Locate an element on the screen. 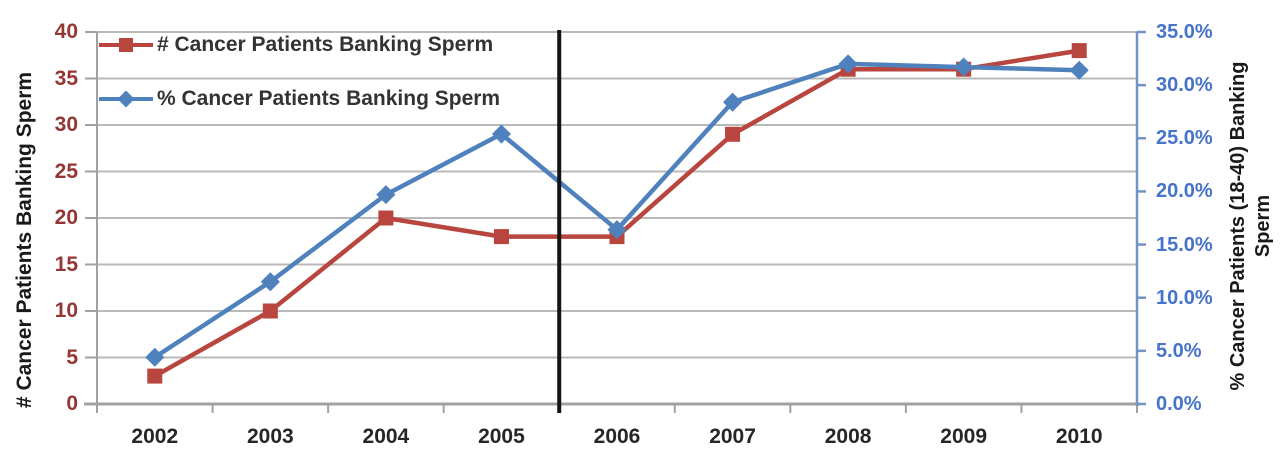 Image resolution: width=1280 pixels, height=464 pixels. x-axis-year-label: 2006 is located at coordinates (617, 436).